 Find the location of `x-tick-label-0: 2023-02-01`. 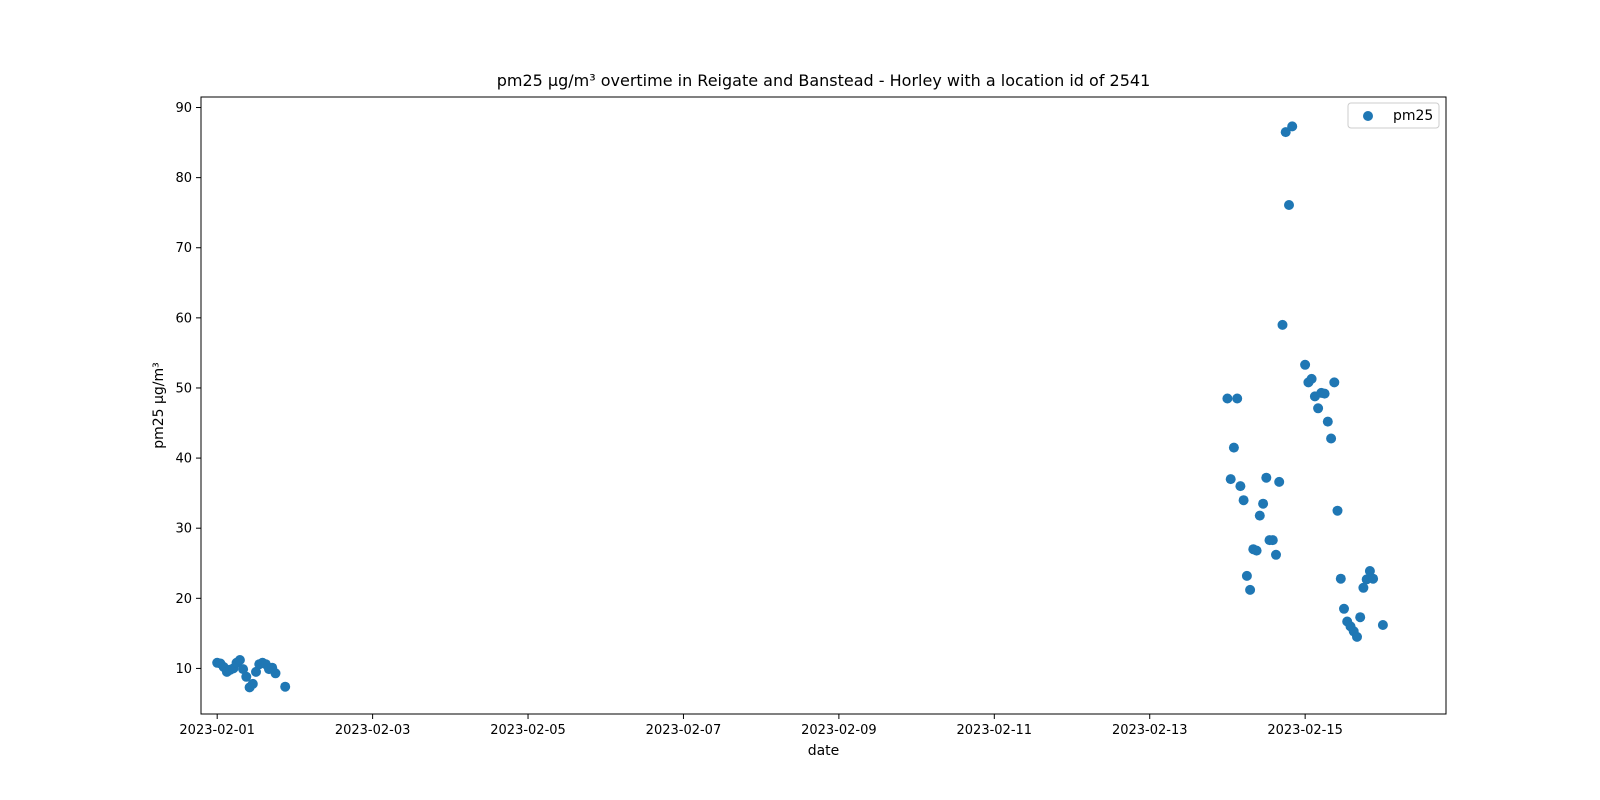

x-tick-label-0: 2023-02-01 is located at coordinates (217, 730).